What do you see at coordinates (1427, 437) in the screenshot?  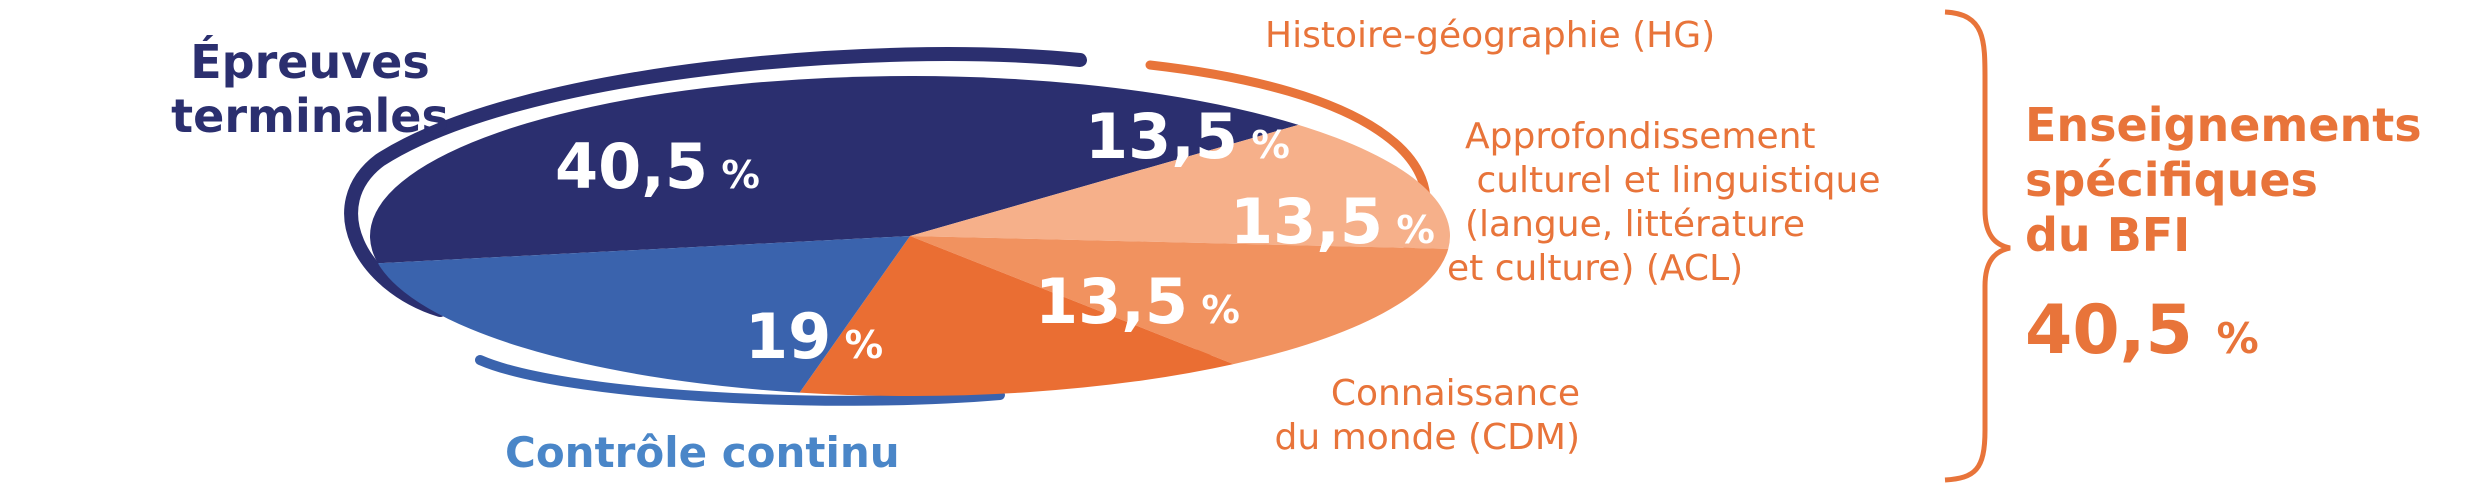 I see `cdm-label-line2: du monde (CDM)` at bounding box center [1427, 437].